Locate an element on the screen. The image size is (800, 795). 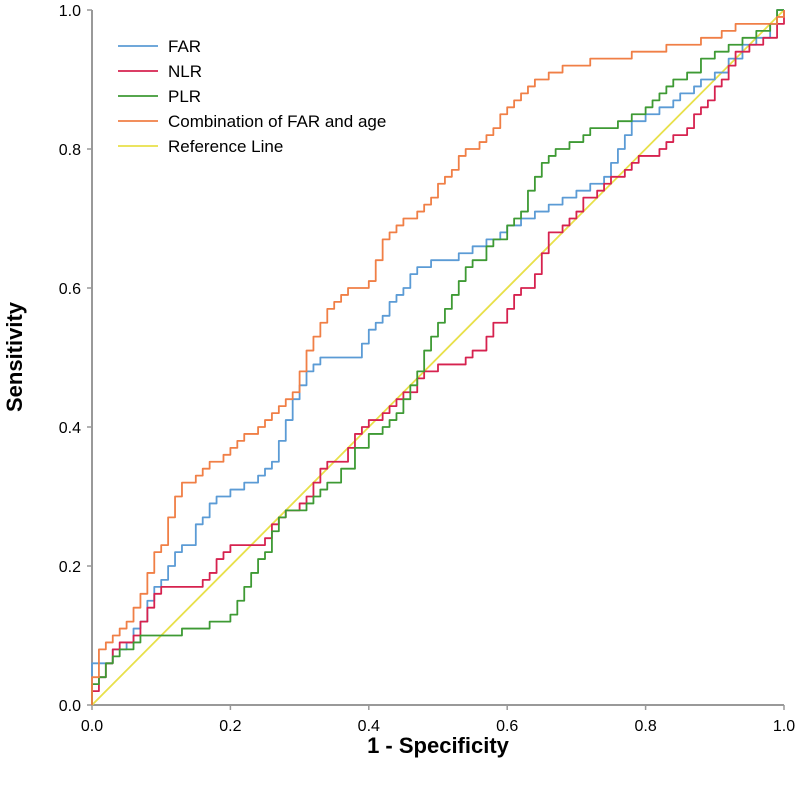
legend-label-nlr: NLR is located at coordinates (185, 71).